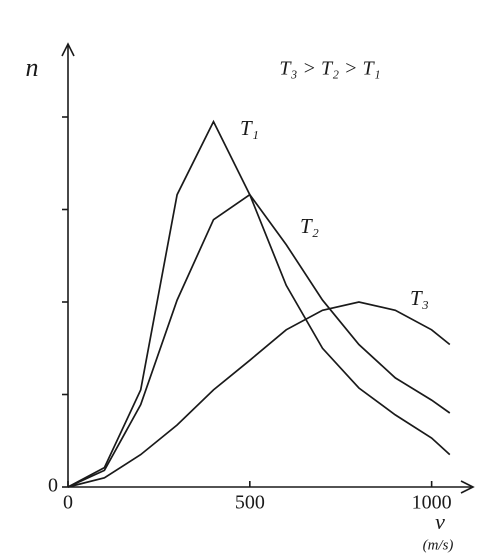 This screenshot has width=500, height=558. I want to click on x-axis-unit: (m/s), so click(438, 545).